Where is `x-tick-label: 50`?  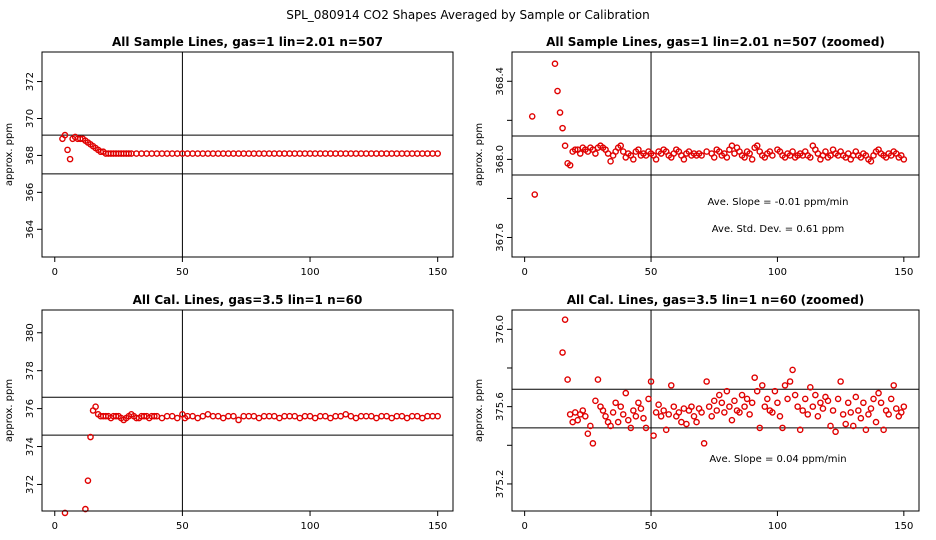 x-tick-label: 50 is located at coordinates (651, 526).